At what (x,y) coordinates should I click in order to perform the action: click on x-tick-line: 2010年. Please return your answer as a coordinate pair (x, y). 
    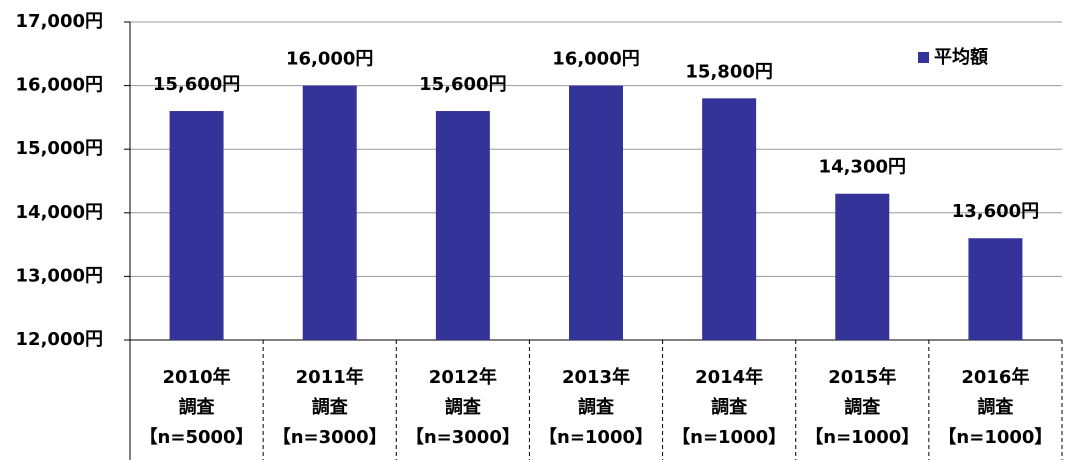
    Looking at the image, I should click on (197, 377).